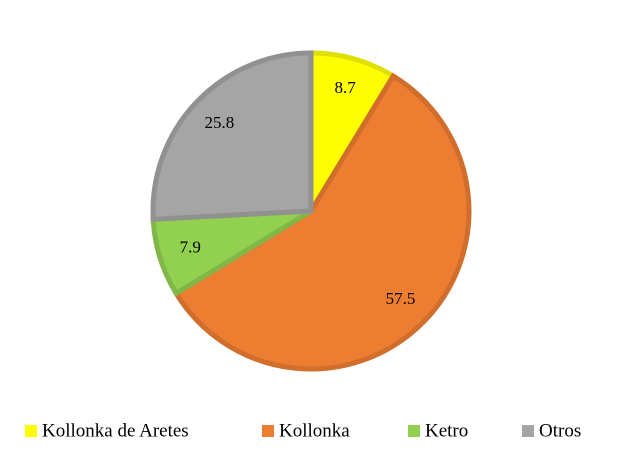 This screenshot has width=621, height=475. I want to click on pie-slice, so click(232, 136).